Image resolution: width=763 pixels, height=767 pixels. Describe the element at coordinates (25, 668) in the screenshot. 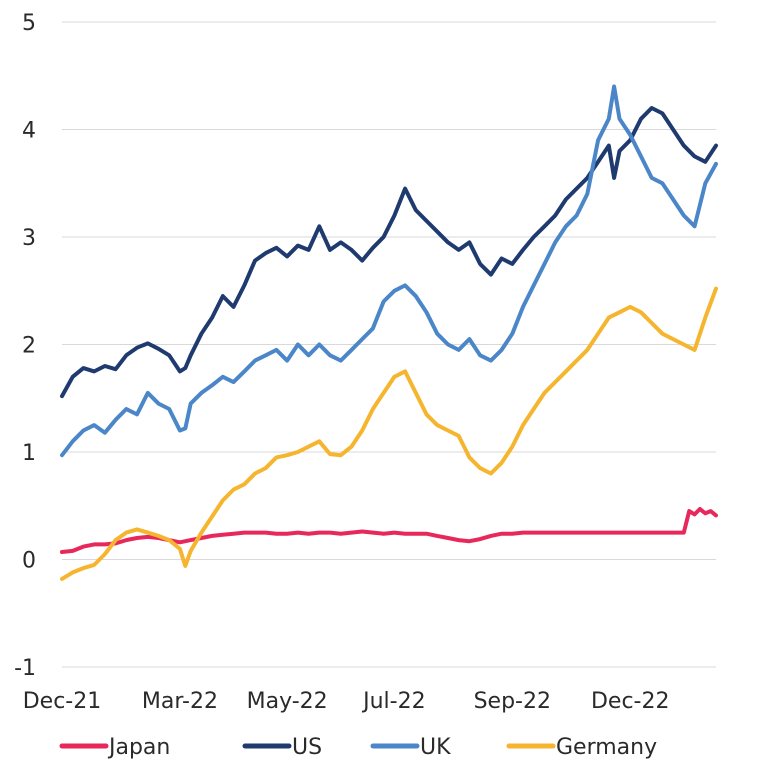

I see `y-tick-label: -1` at that location.